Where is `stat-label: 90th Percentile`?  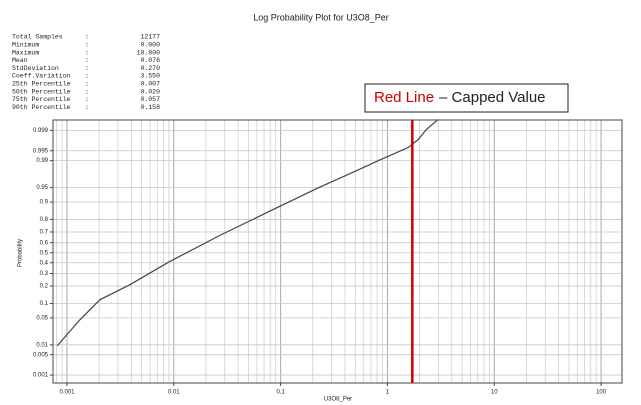
stat-label: 90th Percentile is located at coordinates (41, 107).